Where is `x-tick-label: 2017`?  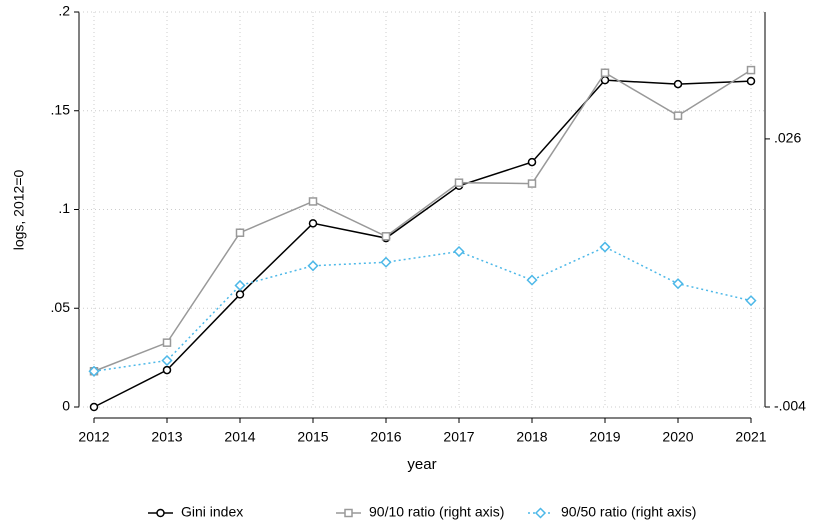
x-tick-label: 2017 is located at coordinates (458, 437).